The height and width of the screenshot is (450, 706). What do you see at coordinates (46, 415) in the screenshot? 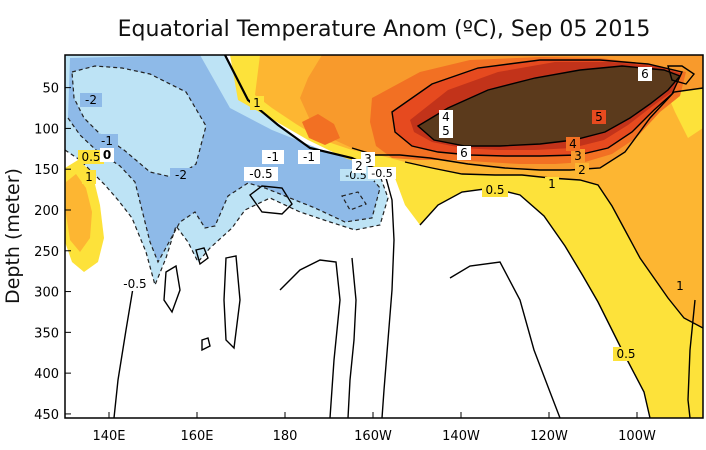
I see `y-tick-label: 450` at bounding box center [46, 415].